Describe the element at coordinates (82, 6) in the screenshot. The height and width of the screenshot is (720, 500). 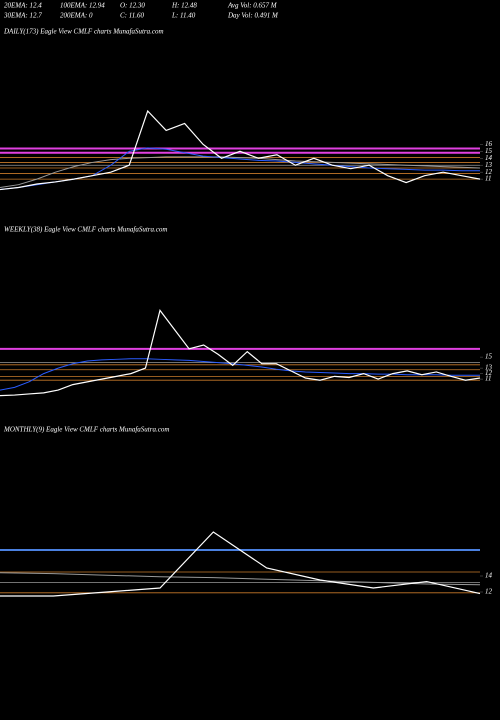
I see `header-stat: 100EMA: 12.94` at that location.